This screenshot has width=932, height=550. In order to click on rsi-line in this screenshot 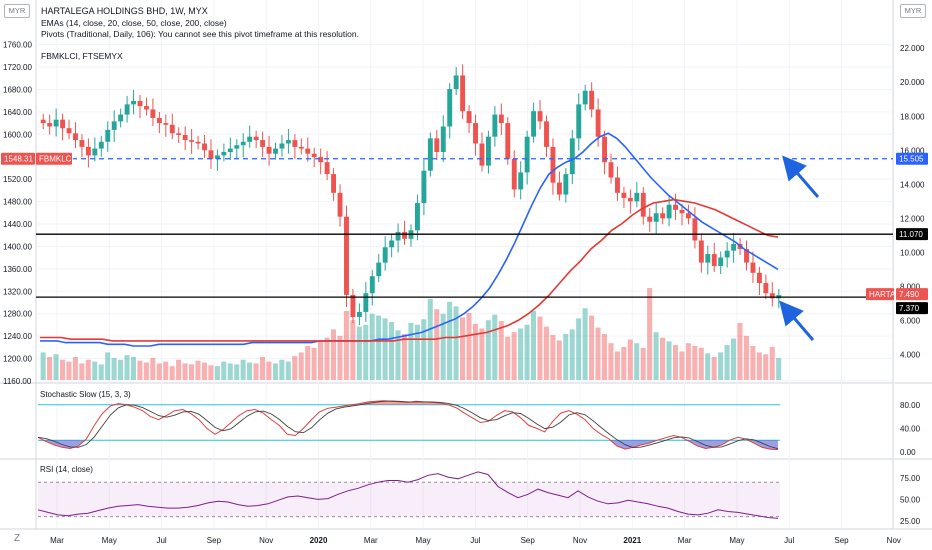, I will do `click(408, 495)`.